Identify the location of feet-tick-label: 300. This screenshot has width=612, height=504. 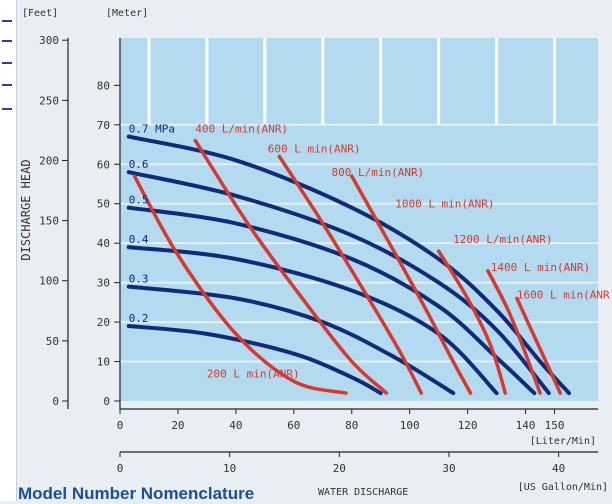
(49, 40).